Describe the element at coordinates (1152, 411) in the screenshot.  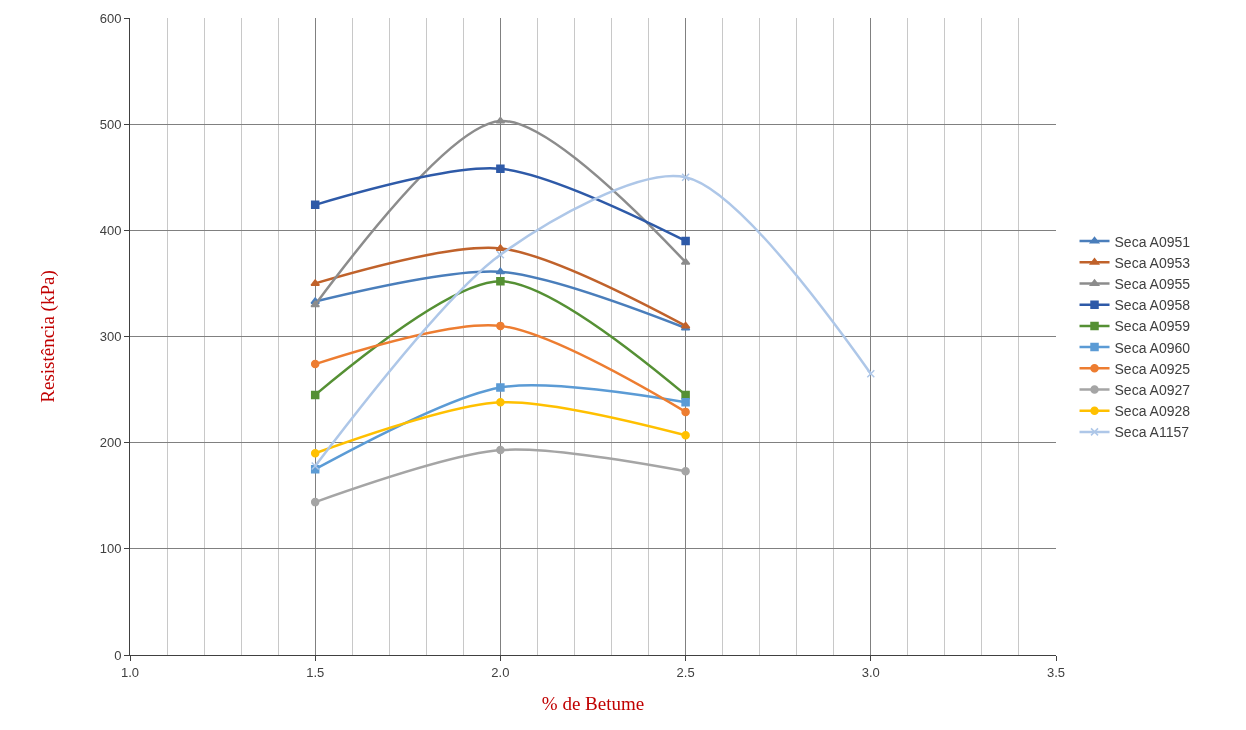
I see `legend-label: Seca A0928` at that location.